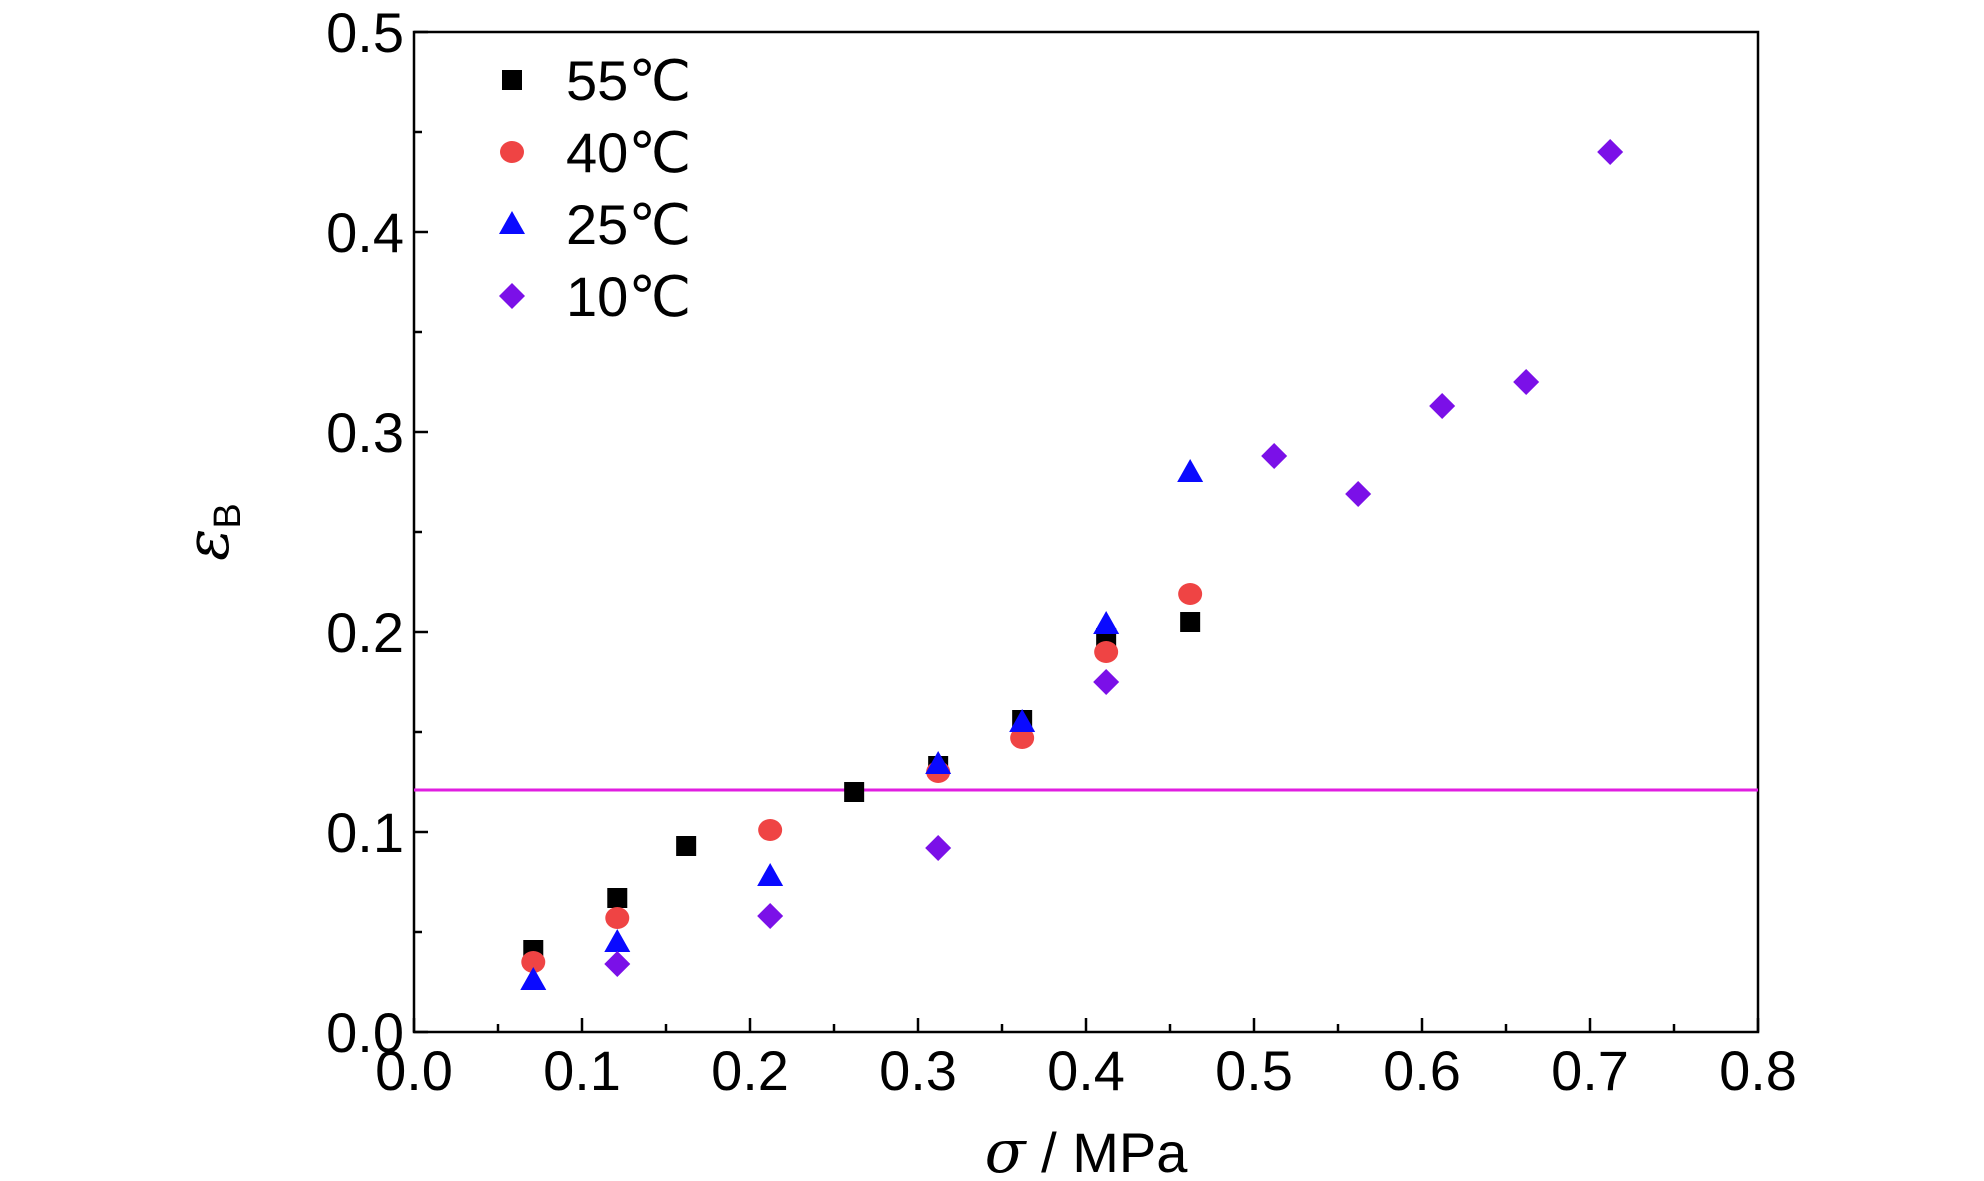 The width and height of the screenshot is (1984, 1181). What do you see at coordinates (628, 296) in the screenshot?
I see `legend-label: 10℃` at bounding box center [628, 296].